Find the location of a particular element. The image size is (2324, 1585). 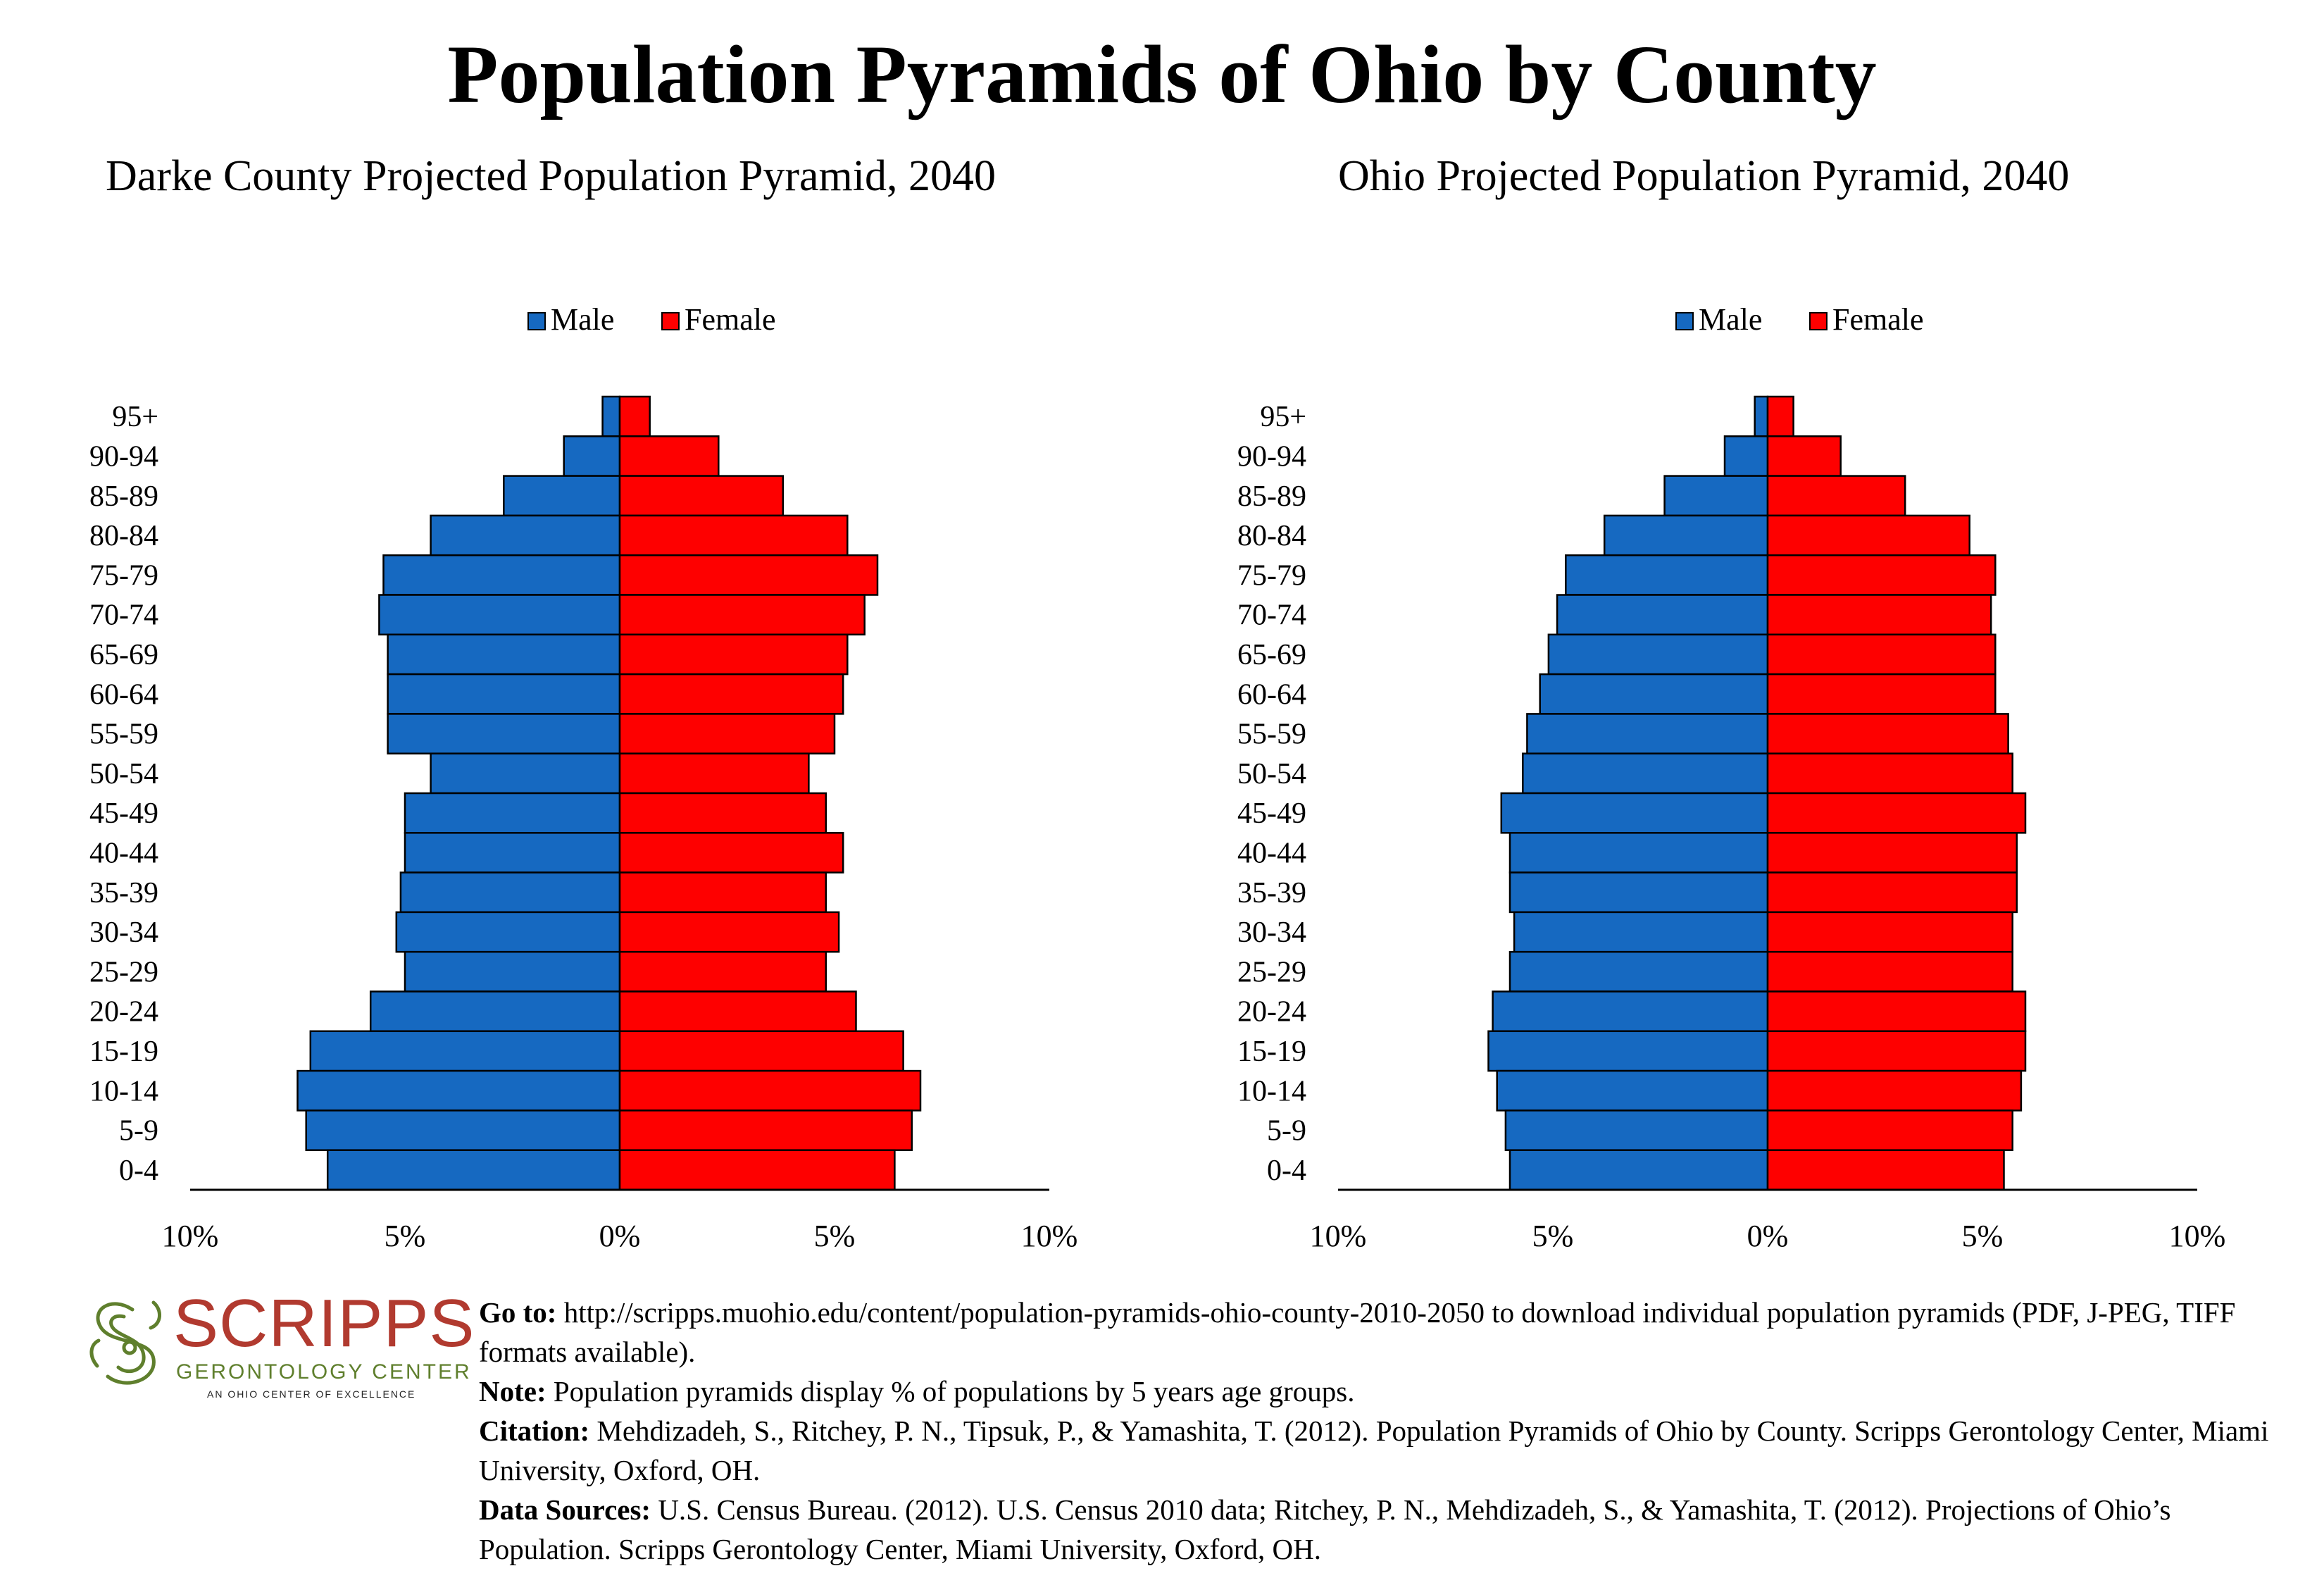

darke-category-label: 0-4 is located at coordinates (138, 1171).